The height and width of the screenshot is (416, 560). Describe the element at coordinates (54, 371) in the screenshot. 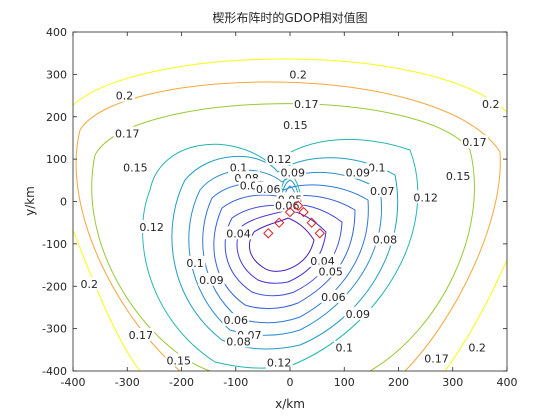

I see `y-tick-label: -400` at that location.